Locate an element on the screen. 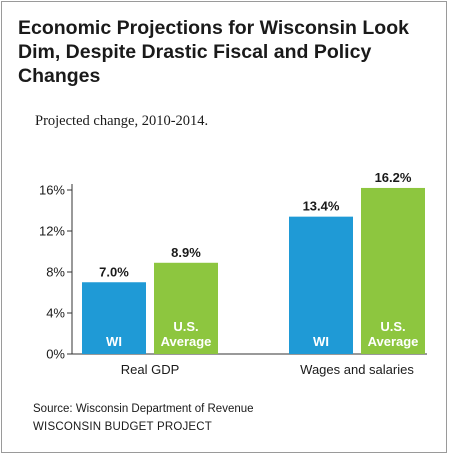 The height and width of the screenshot is (456, 450). chart-subtitle: Projected change, 2010-2014. is located at coordinates (122, 121).